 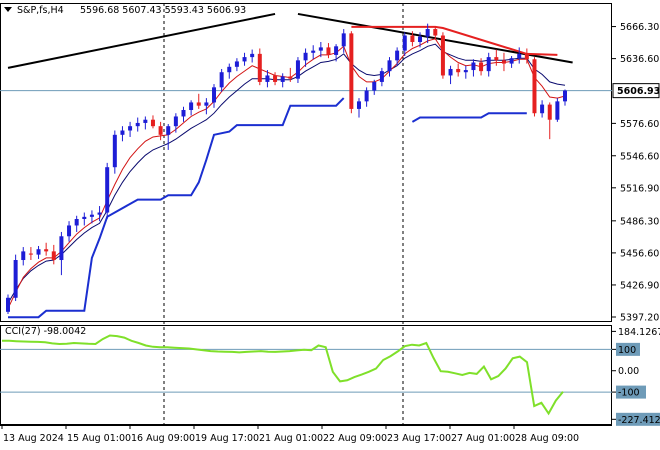 What do you see at coordinates (639, 156) in the screenshot?
I see `price-tick-label: 5546.60` at bounding box center [639, 156].